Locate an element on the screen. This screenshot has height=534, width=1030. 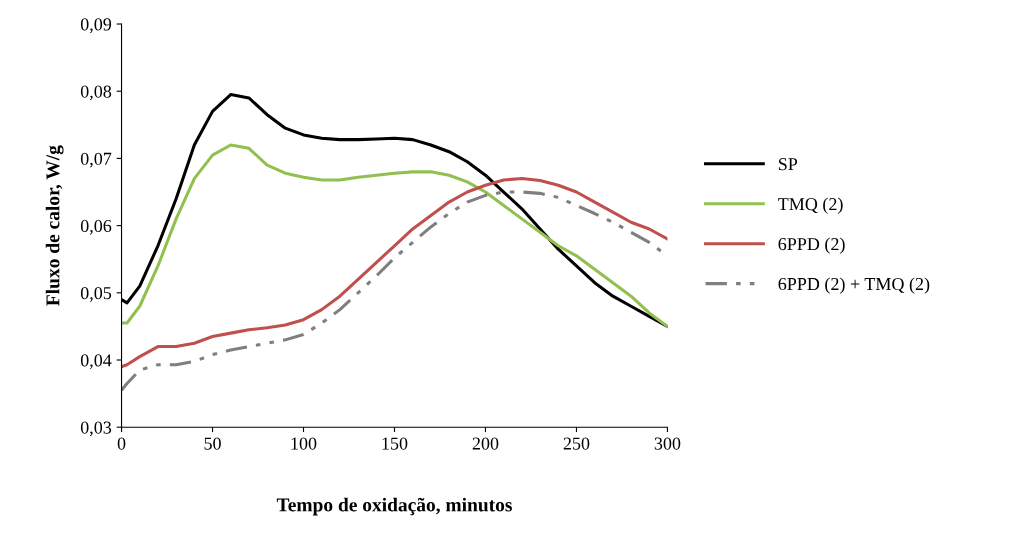
x-axis-title: Tempo de oxidação, minutos is located at coordinates (394, 506).